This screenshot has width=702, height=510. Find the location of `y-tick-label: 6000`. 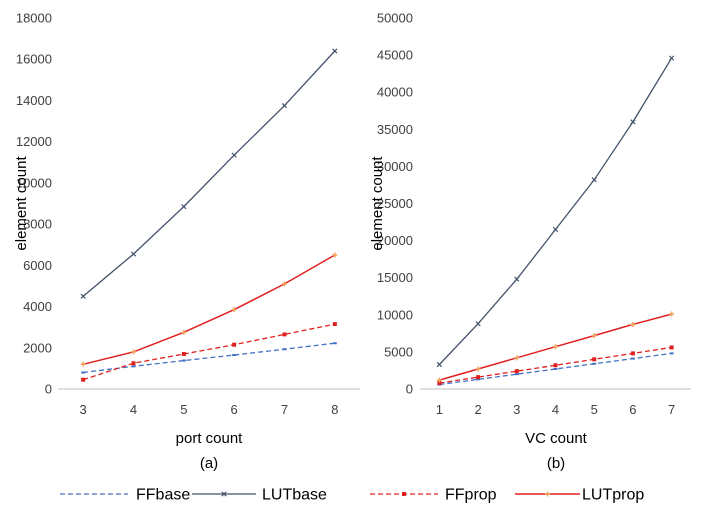

y-tick-label: 6000 is located at coordinates (37, 265).